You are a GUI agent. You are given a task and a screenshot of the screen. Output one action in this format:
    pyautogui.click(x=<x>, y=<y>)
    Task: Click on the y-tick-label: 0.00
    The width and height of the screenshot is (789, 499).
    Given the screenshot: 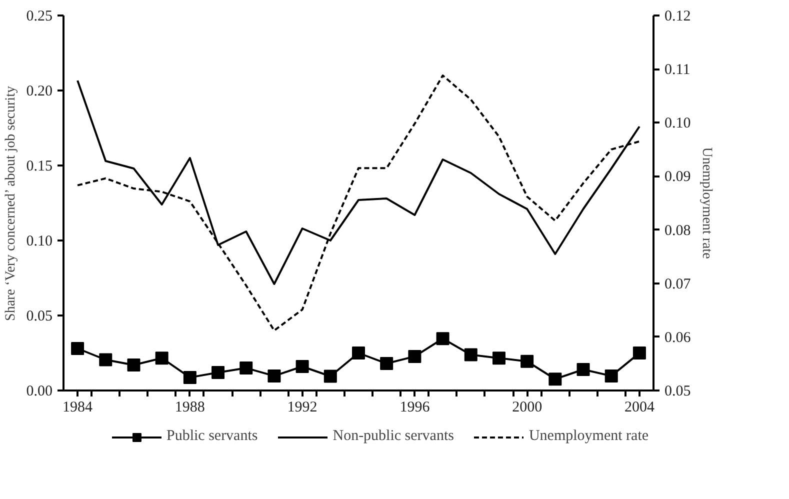 What is the action you would take?
    pyautogui.click(x=39, y=392)
    